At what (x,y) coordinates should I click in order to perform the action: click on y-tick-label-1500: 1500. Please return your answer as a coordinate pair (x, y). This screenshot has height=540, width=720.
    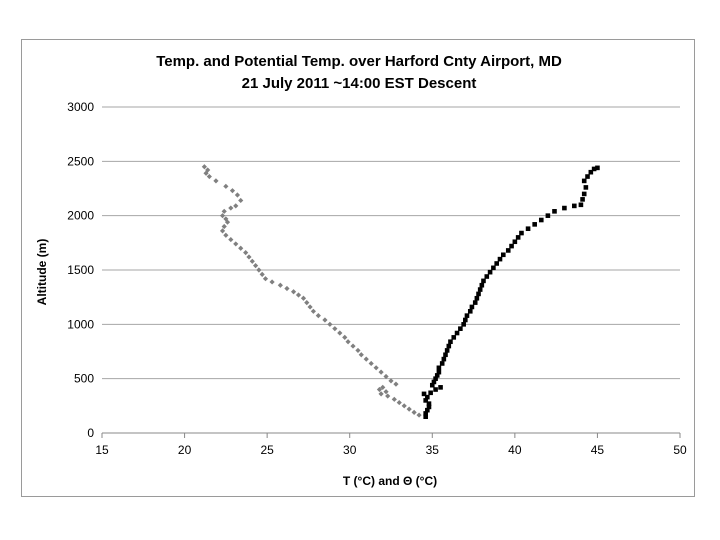
    Looking at the image, I should click on (80, 270).